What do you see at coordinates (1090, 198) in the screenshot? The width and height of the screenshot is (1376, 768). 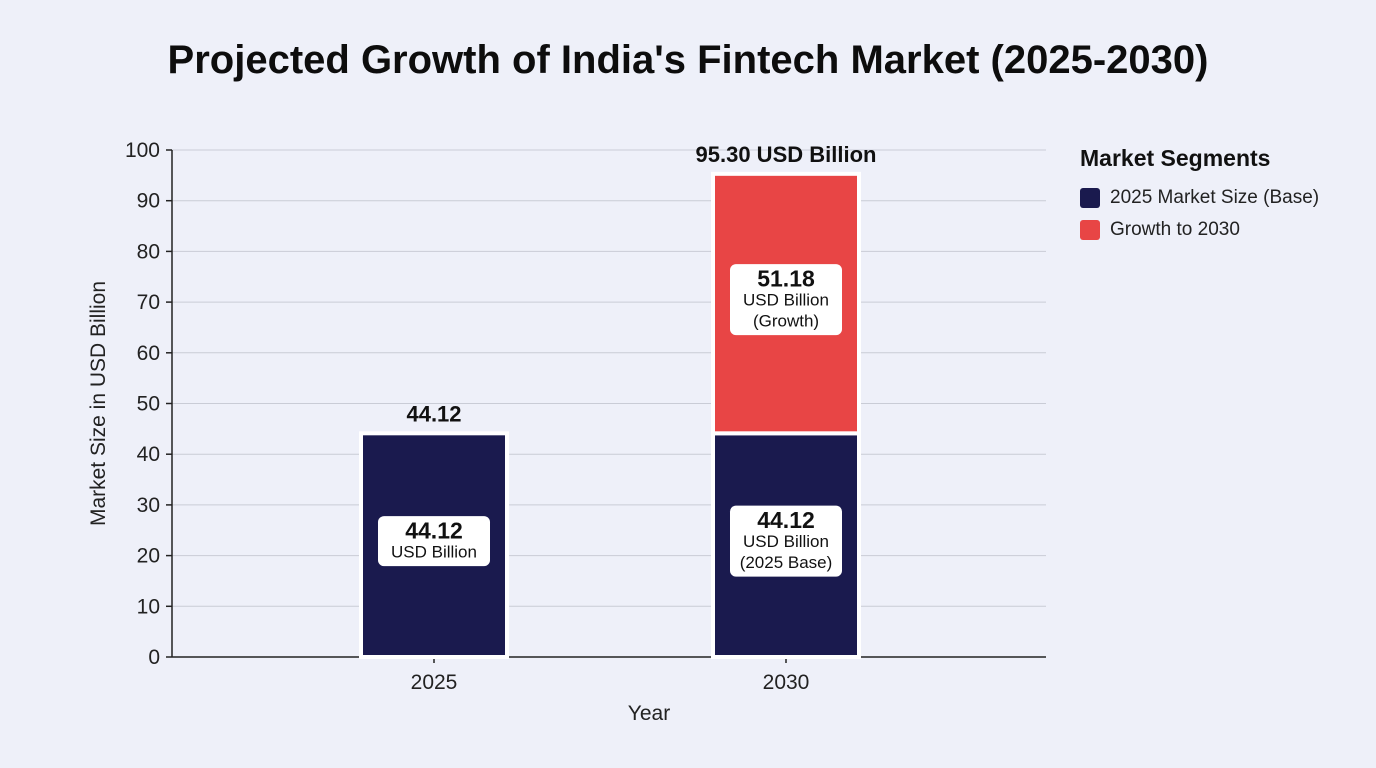 I see `legend-swatch-base` at bounding box center [1090, 198].